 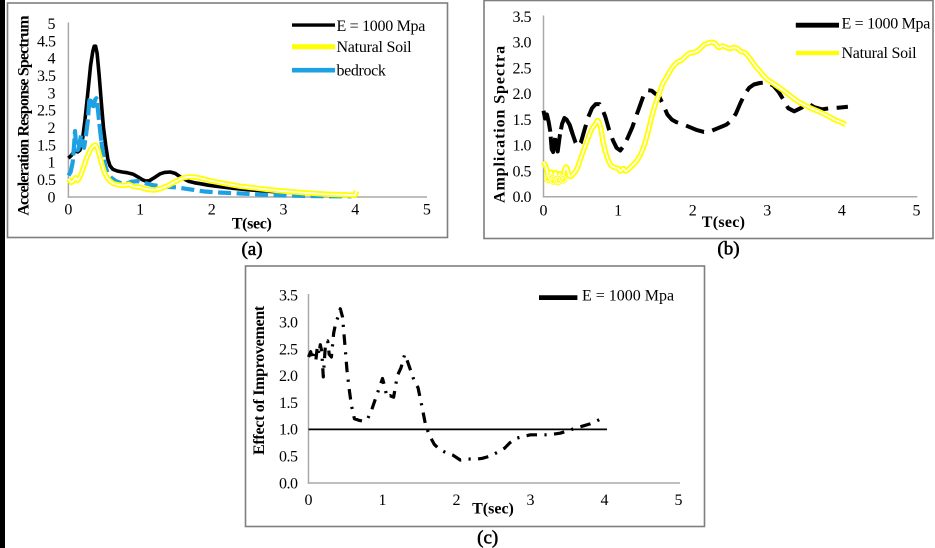 I want to click on svg-text: Acceleration Response Spectrum, so click(x=24, y=115).